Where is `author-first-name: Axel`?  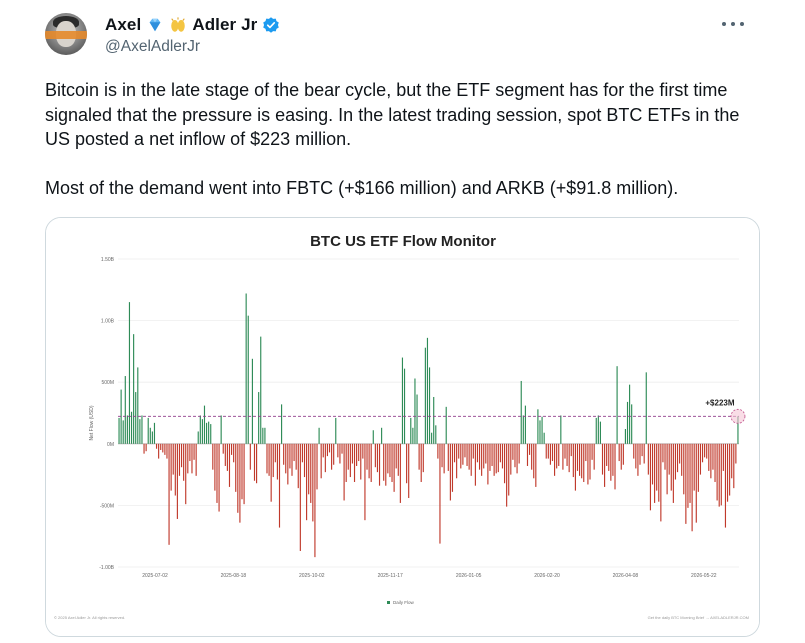
author-first-name: Axel is located at coordinates (123, 24).